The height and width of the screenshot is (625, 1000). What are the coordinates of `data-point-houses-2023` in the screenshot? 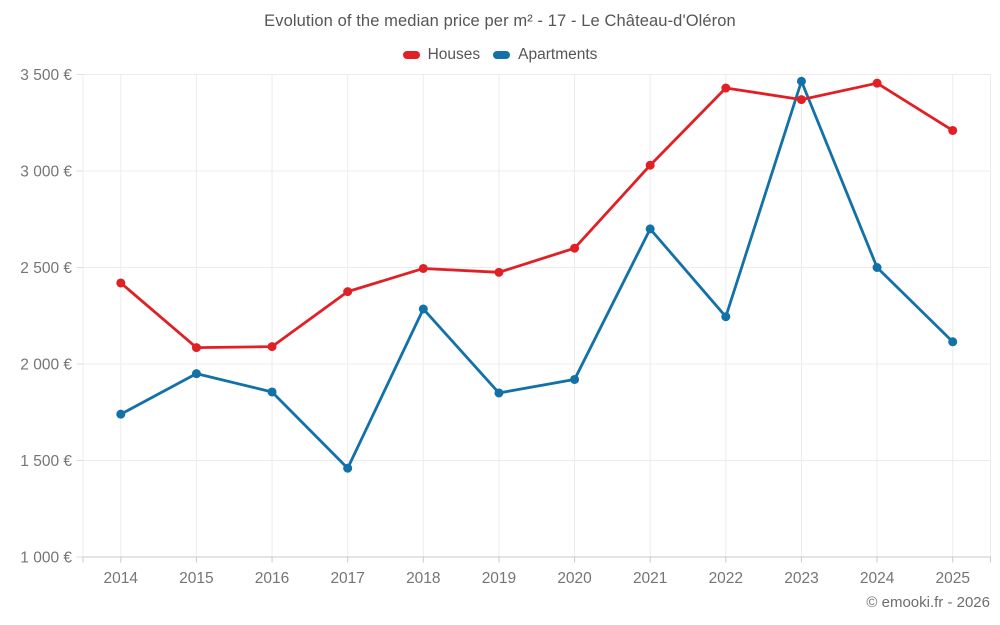 It's located at (801, 100).